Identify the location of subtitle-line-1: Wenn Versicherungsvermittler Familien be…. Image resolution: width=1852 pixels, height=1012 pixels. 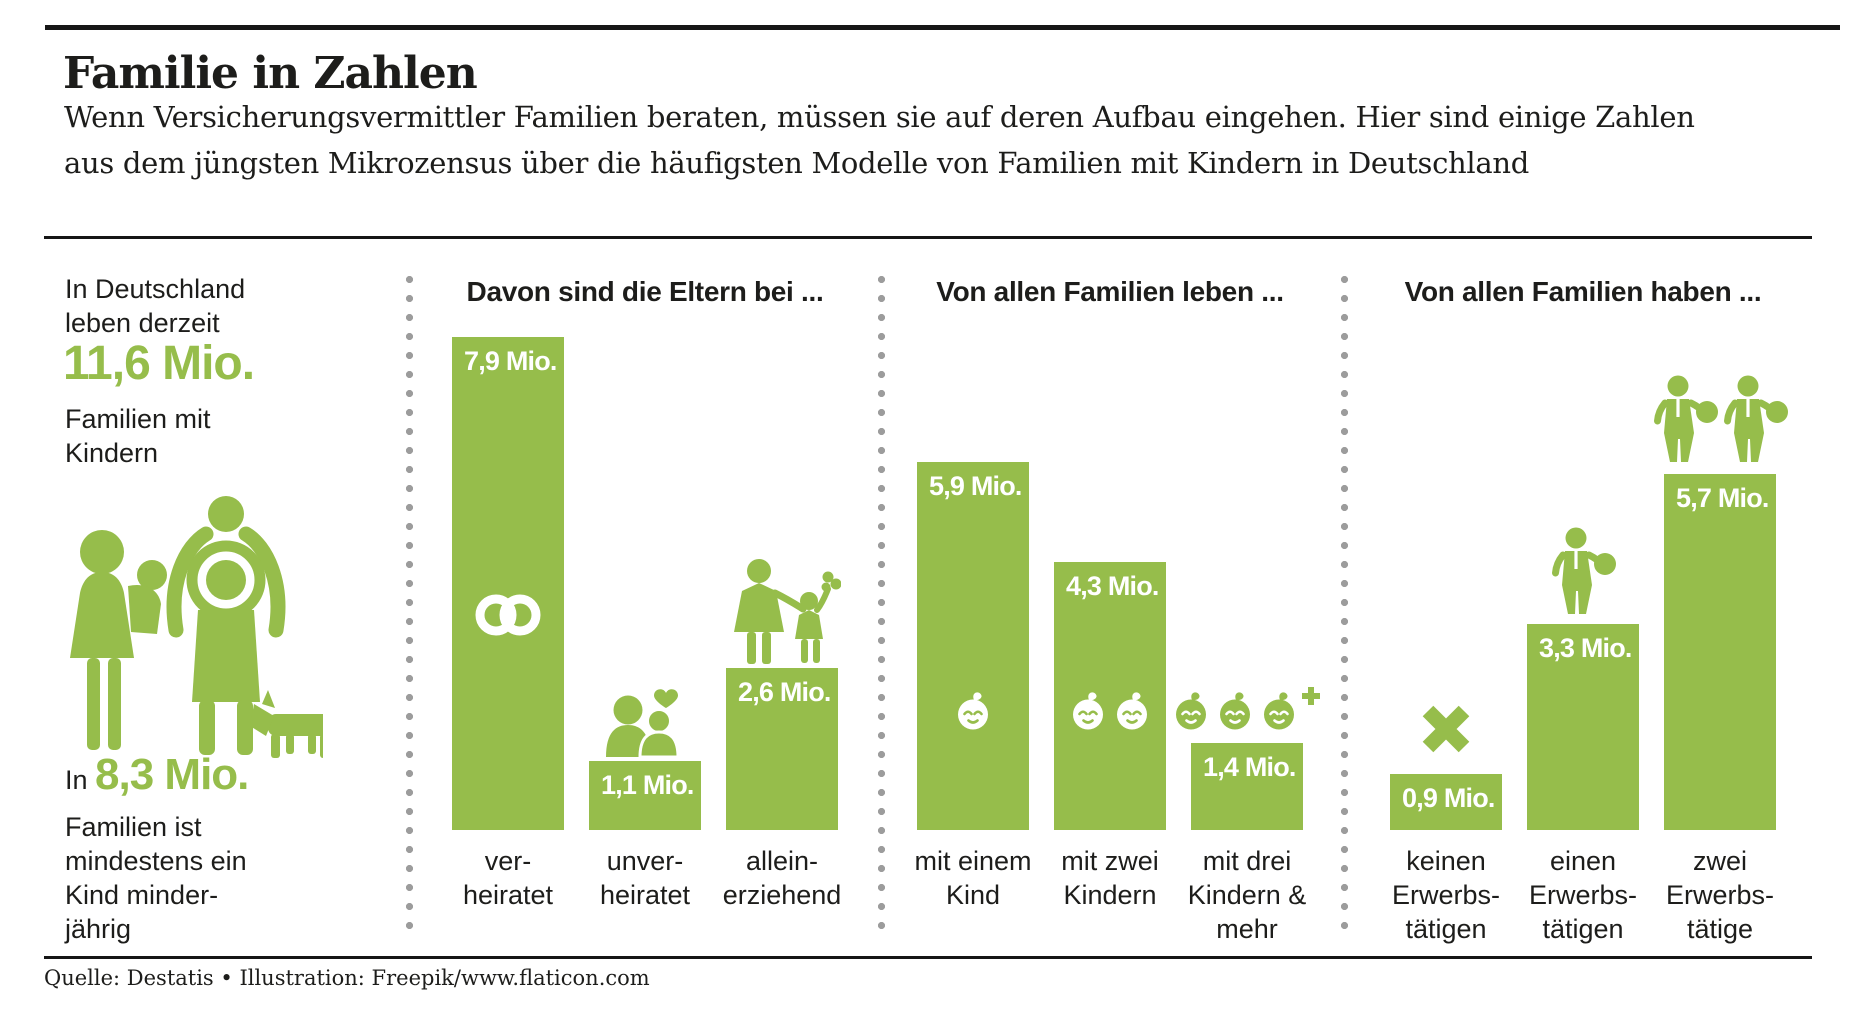
(879, 117).